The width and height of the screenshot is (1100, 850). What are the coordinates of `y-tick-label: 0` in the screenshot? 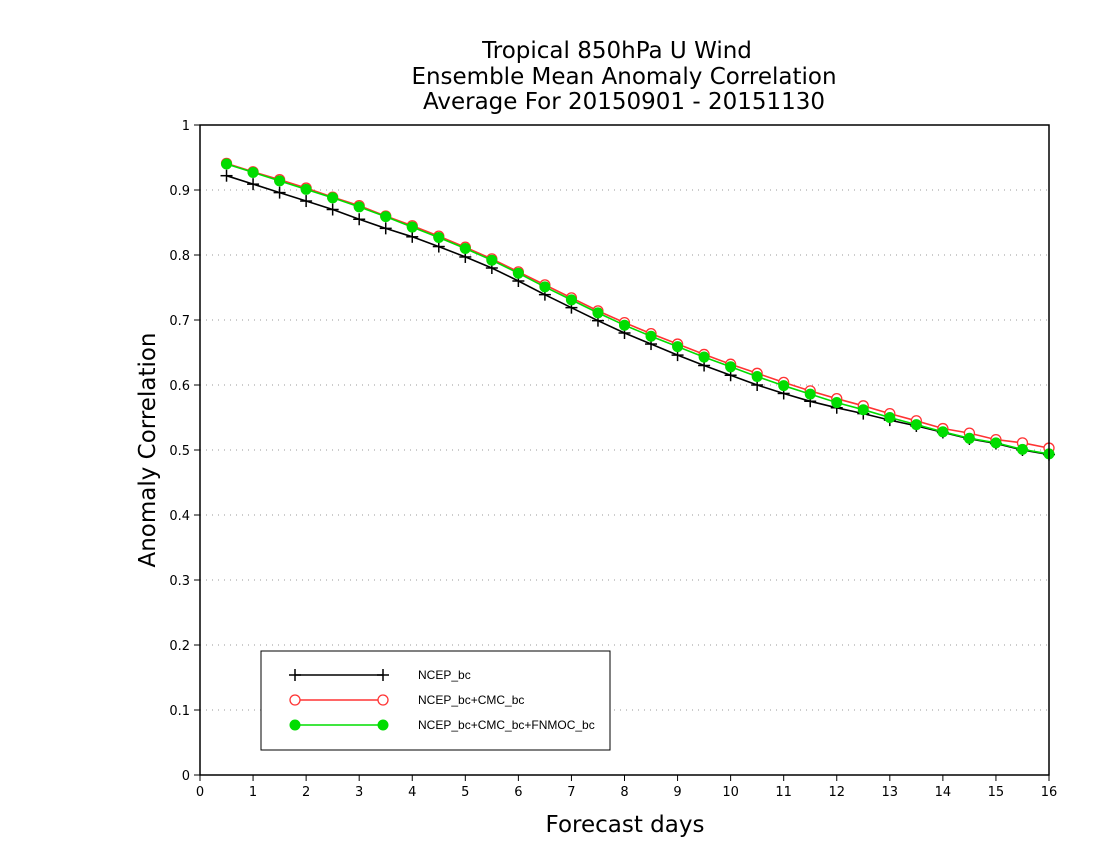 It's located at (186, 776).